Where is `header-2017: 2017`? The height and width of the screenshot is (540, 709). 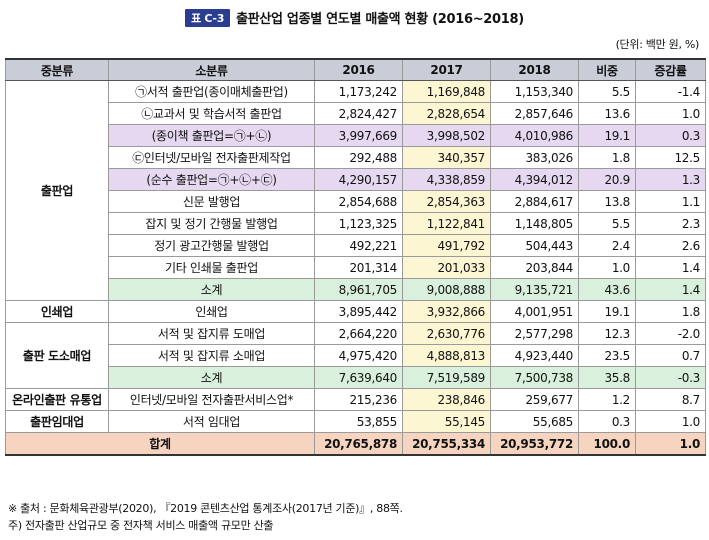 header-2017: 2017 is located at coordinates (446, 69).